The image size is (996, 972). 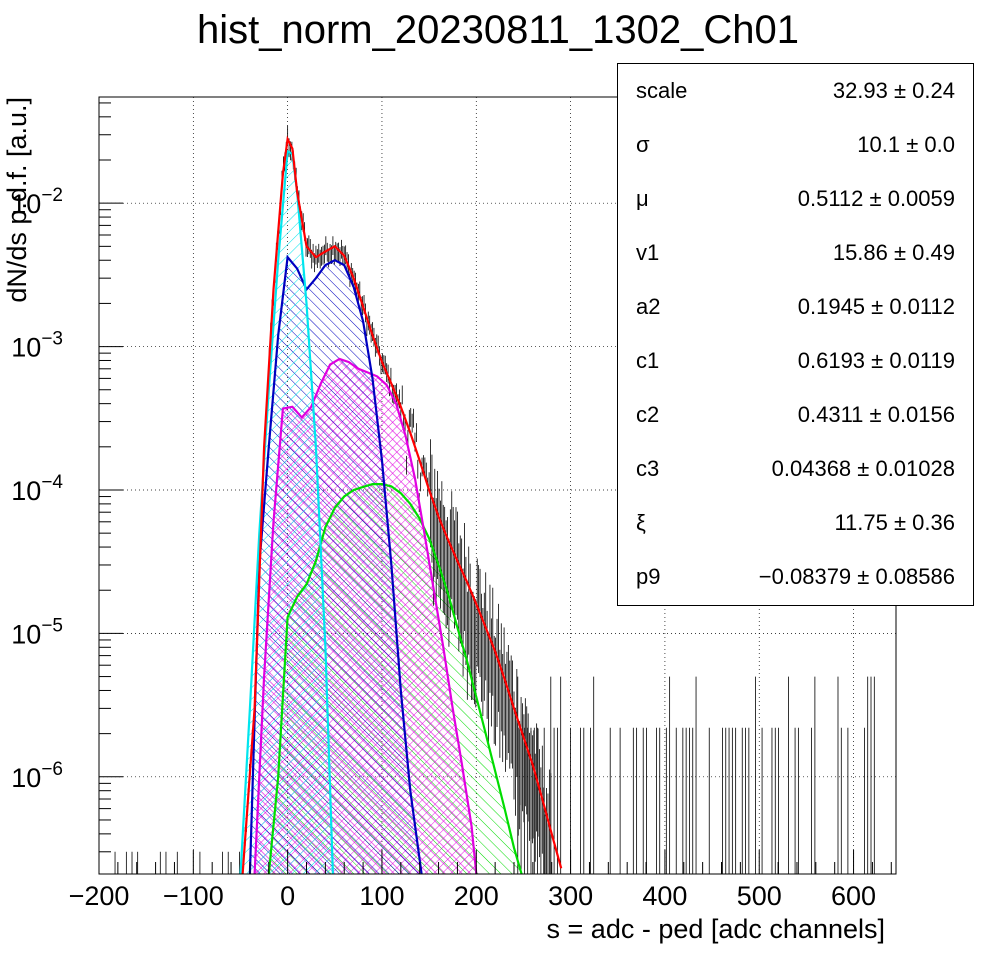 What do you see at coordinates (648, 468) in the screenshot?
I see `stat-name: c3` at bounding box center [648, 468].